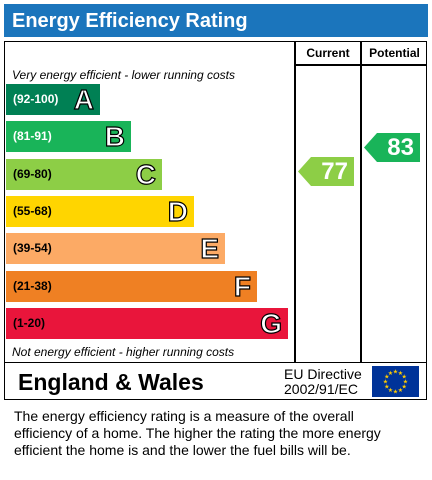 This screenshot has height=480, width=432. I want to click on column-divider-potential, so click(361, 202).